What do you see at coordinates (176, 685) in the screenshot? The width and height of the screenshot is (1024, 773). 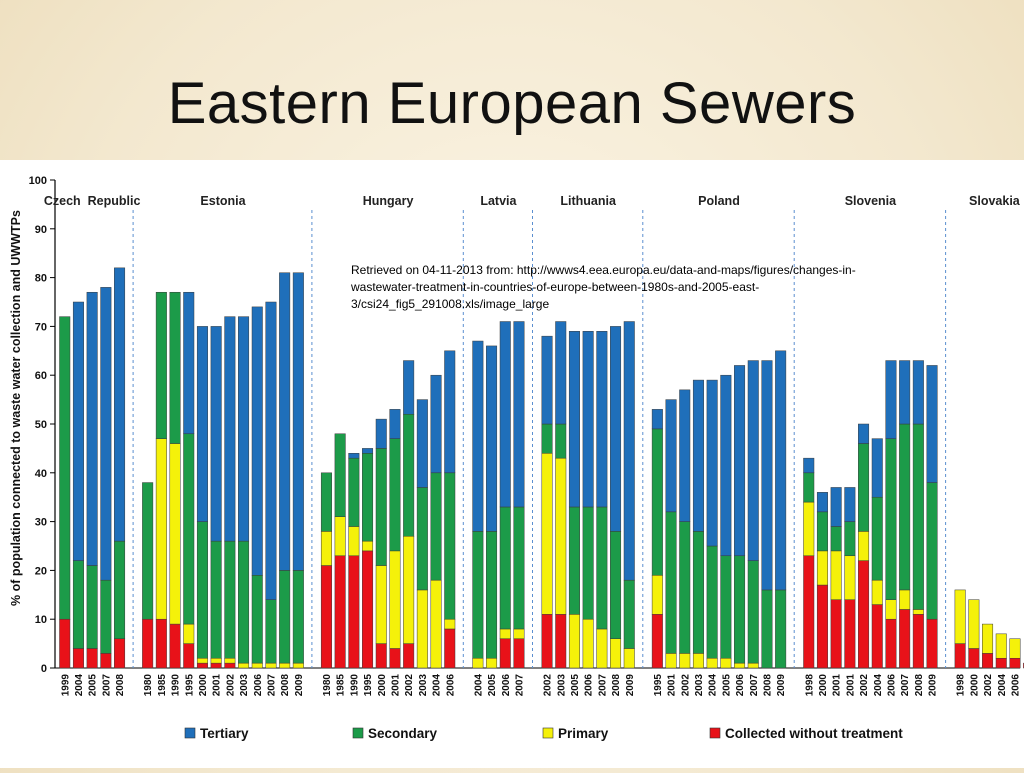 I see `year-label: 1990` at bounding box center [176, 685].